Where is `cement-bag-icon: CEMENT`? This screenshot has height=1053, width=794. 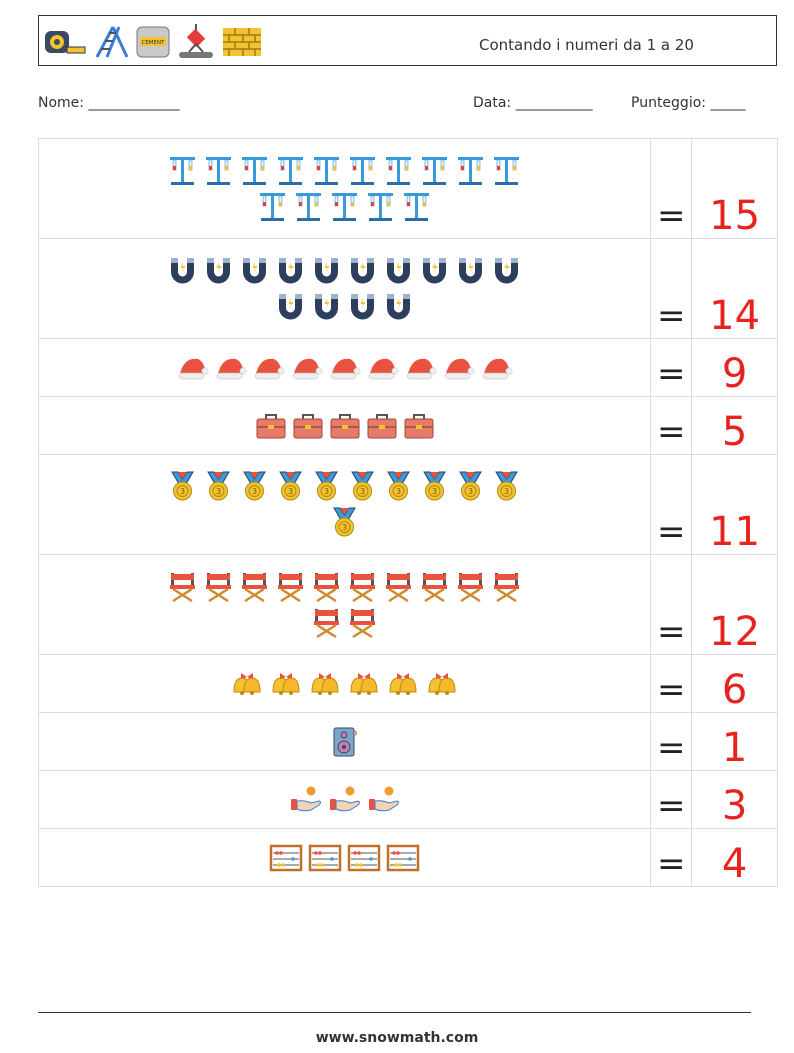 cement-bag-icon: CEMENT is located at coordinates (153, 42).